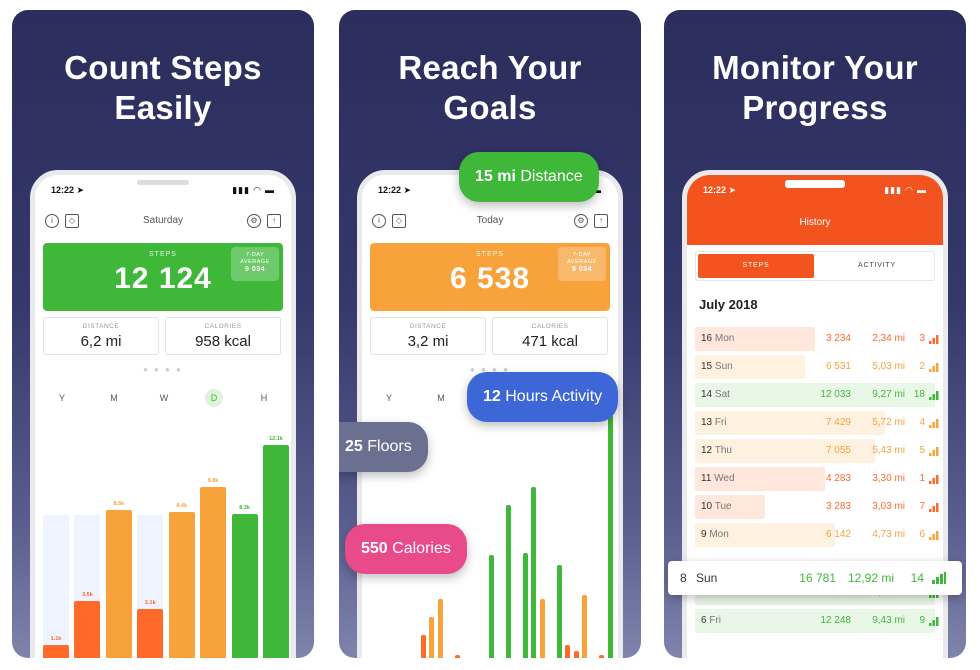 This screenshot has width=980, height=670. What do you see at coordinates (815, 266) in the screenshot?
I see `segmented-control: STEPS ACTIVITY` at bounding box center [815, 266].